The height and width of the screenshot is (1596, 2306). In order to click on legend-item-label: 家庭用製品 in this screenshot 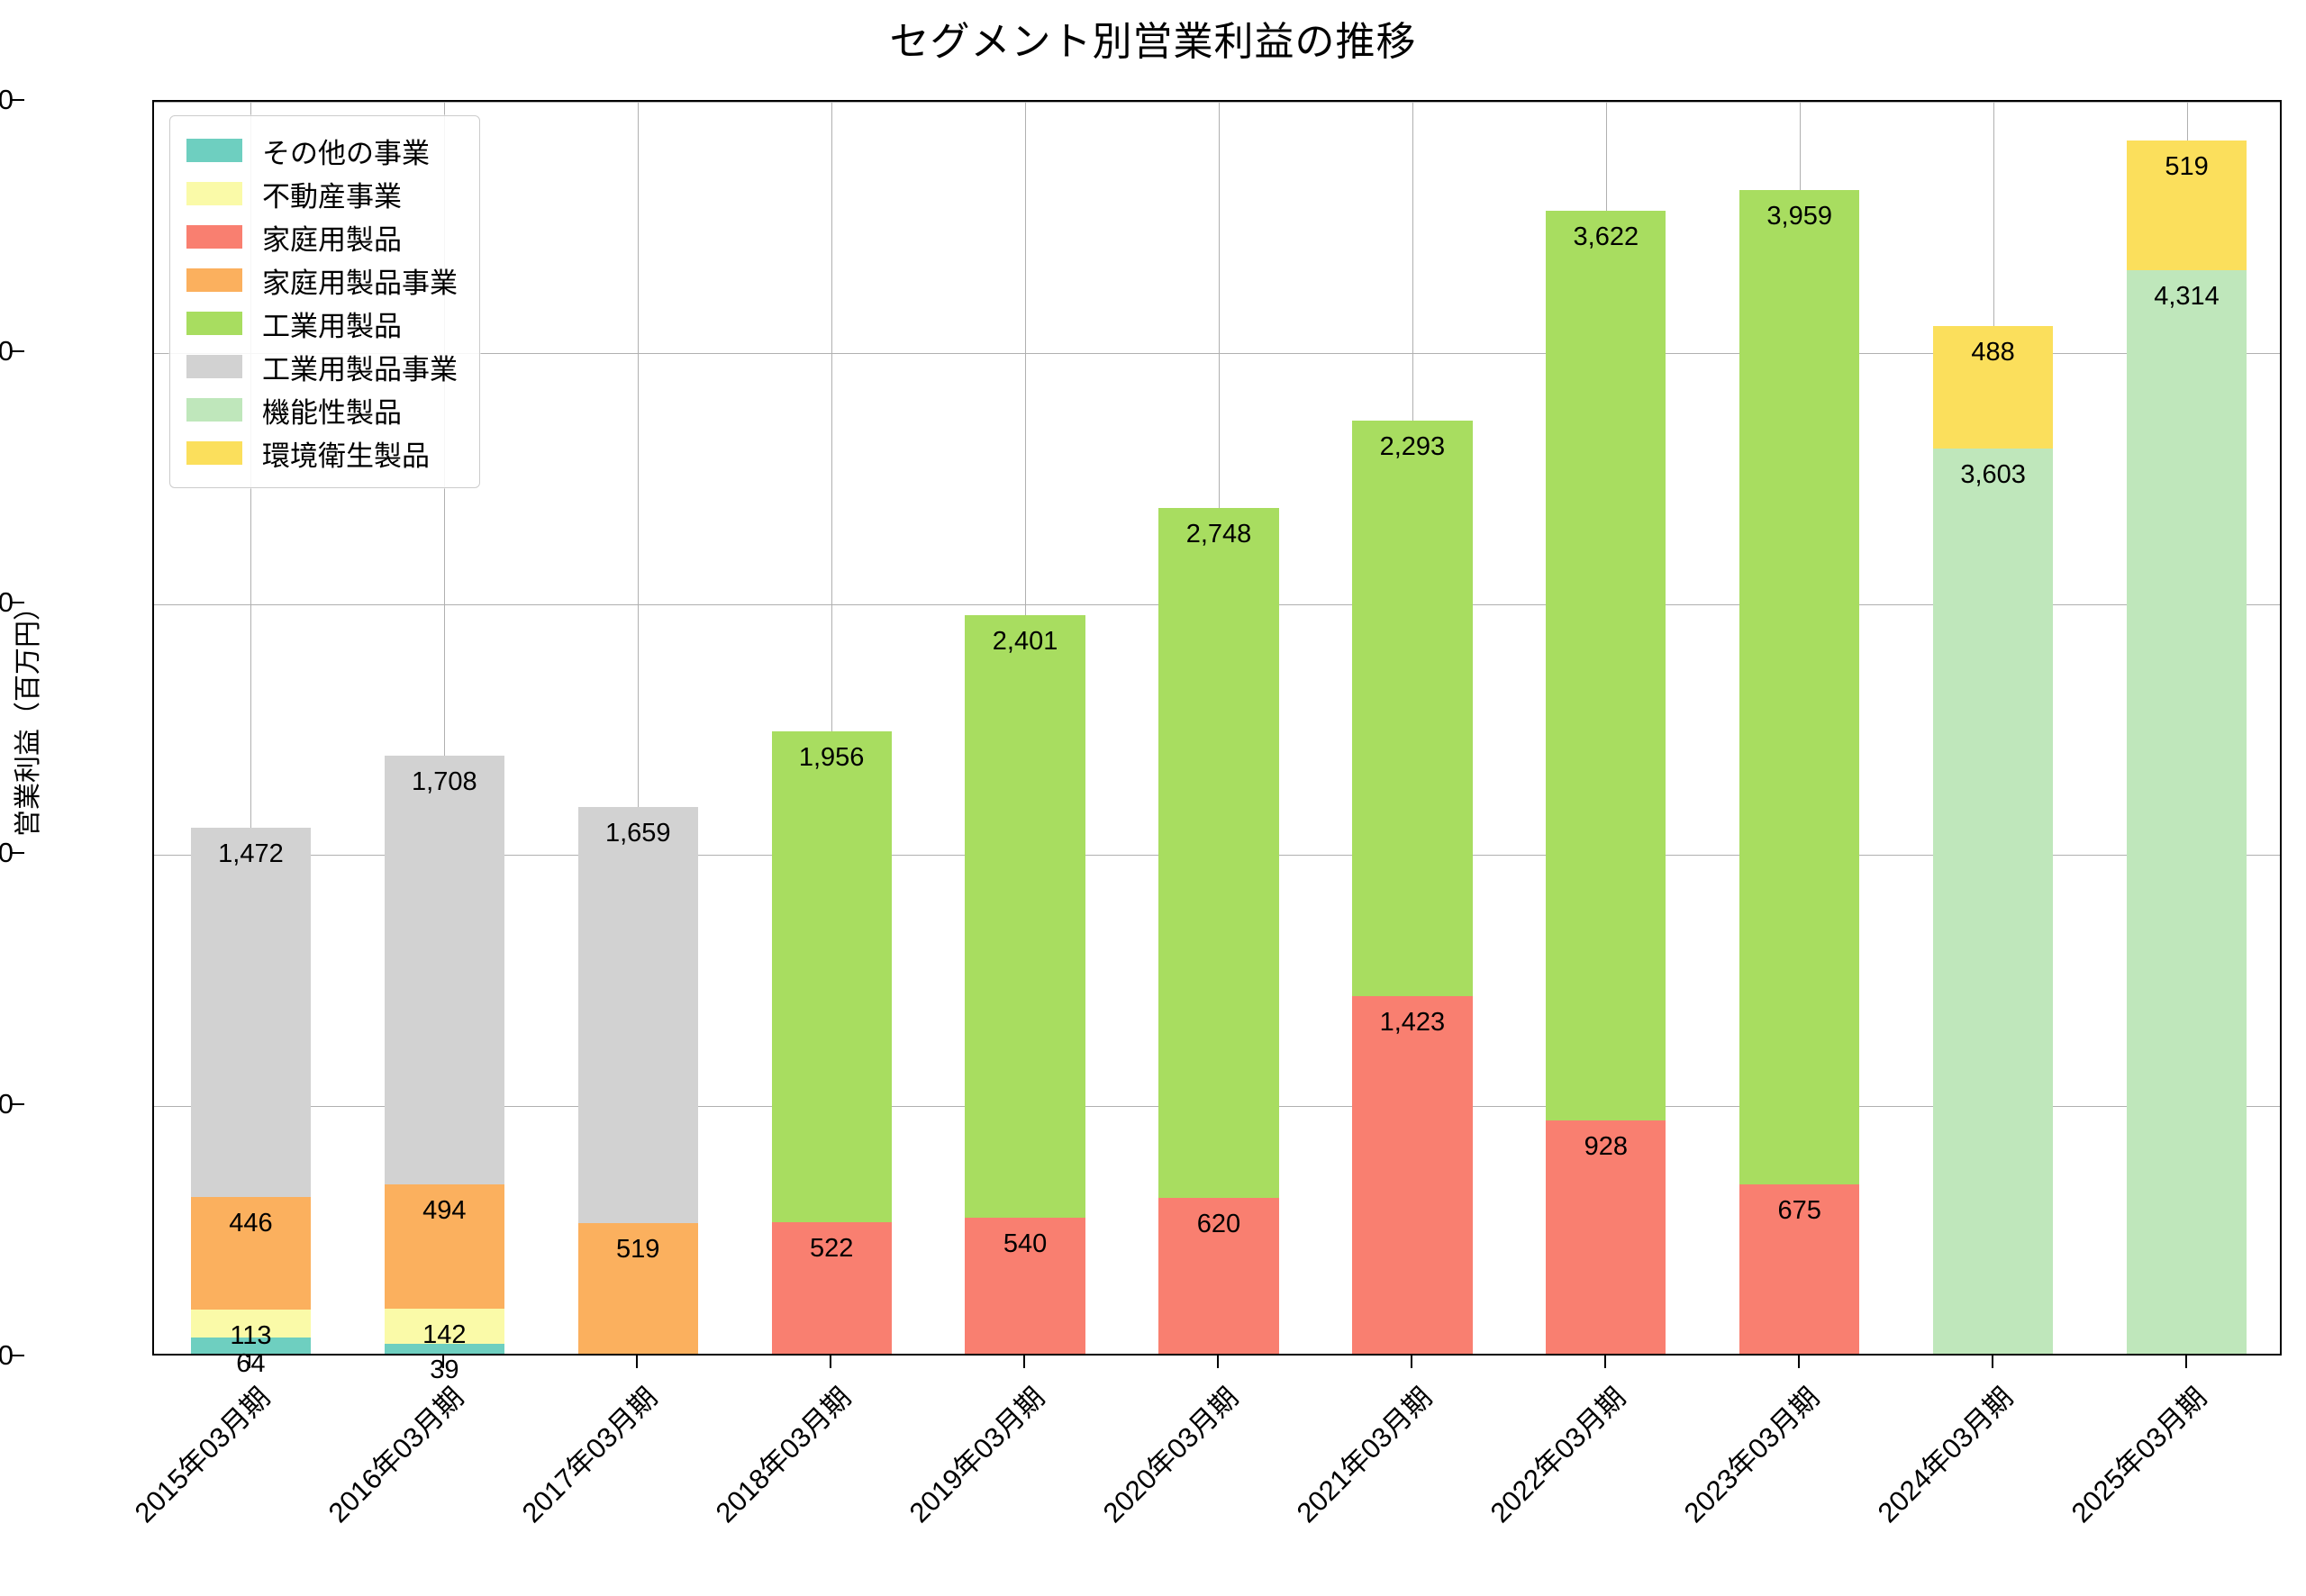, I will do `click(332, 239)`.